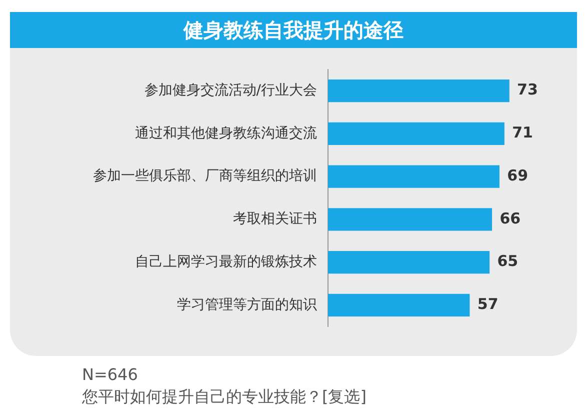  Describe the element at coordinates (527, 89) in the screenshot. I see `data-label: 73` at that location.